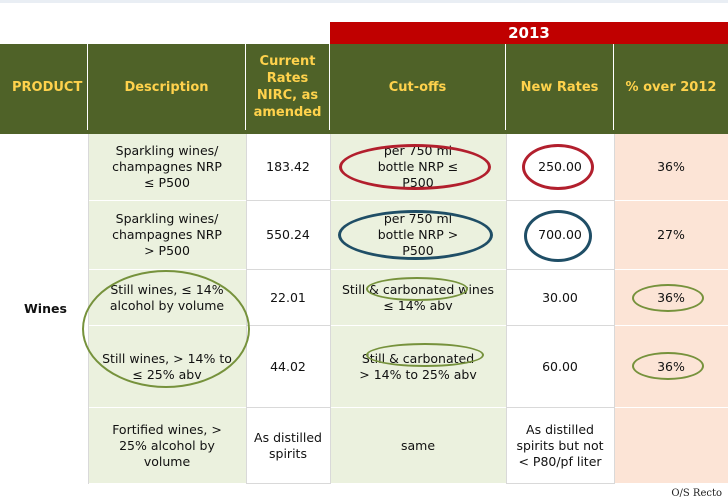 The image size is (728, 504). I want to click on header-product: PRODUCT, so click(44, 87).